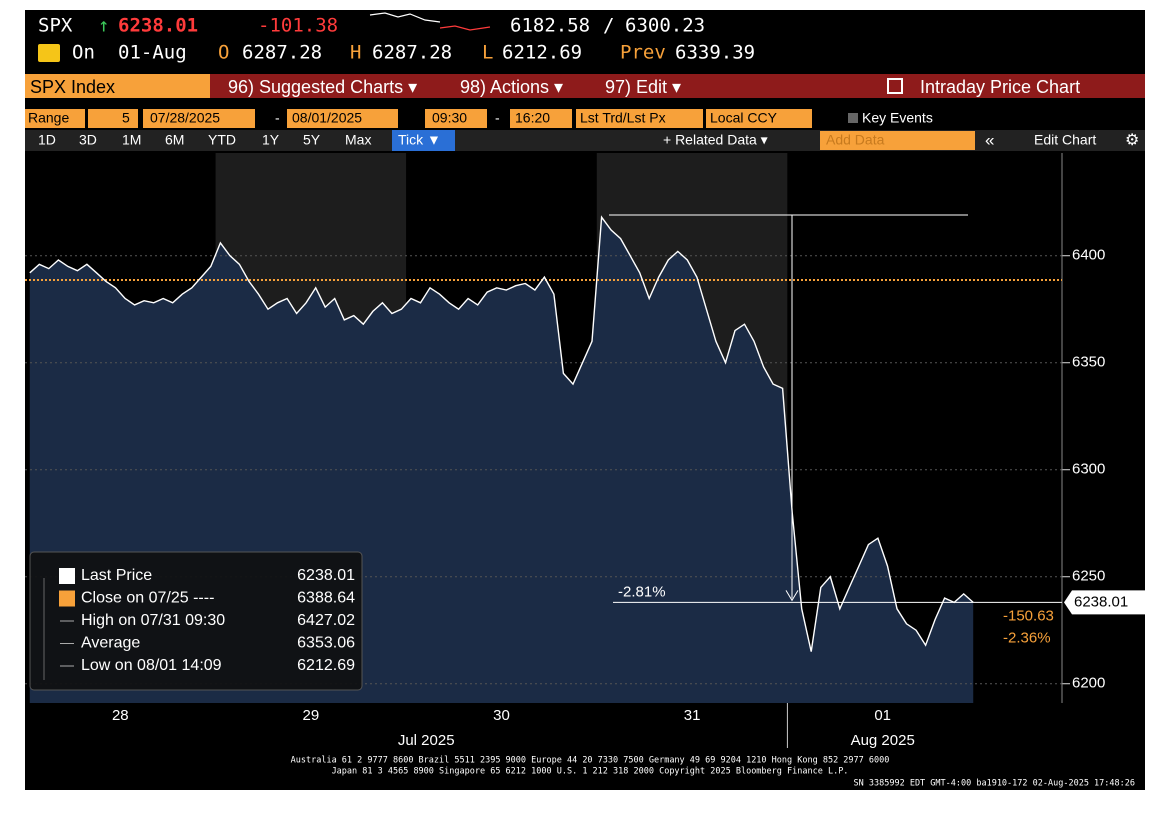 This screenshot has width=1166, height=828. I want to click on range-bar, so click(441, 118).